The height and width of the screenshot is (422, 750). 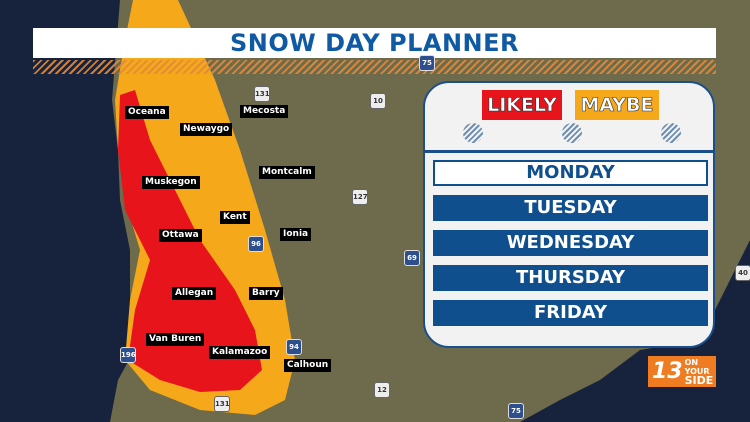 I want to click on county-label: Van Buren, so click(x=175, y=339).